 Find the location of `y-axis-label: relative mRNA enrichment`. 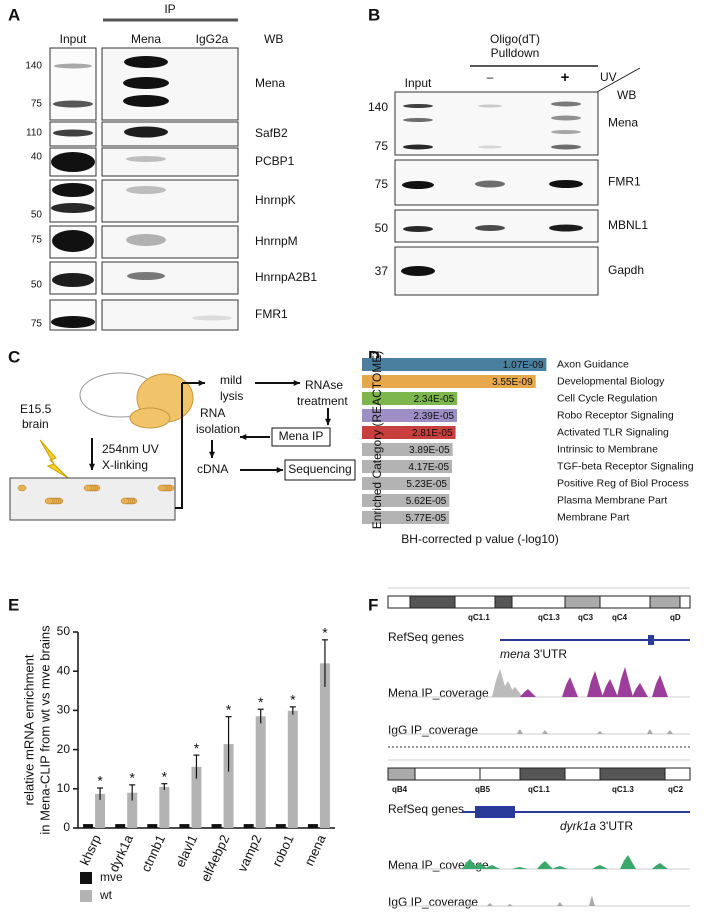

y-axis-label: relative mRNA enrichment is located at coordinates (28, 729).